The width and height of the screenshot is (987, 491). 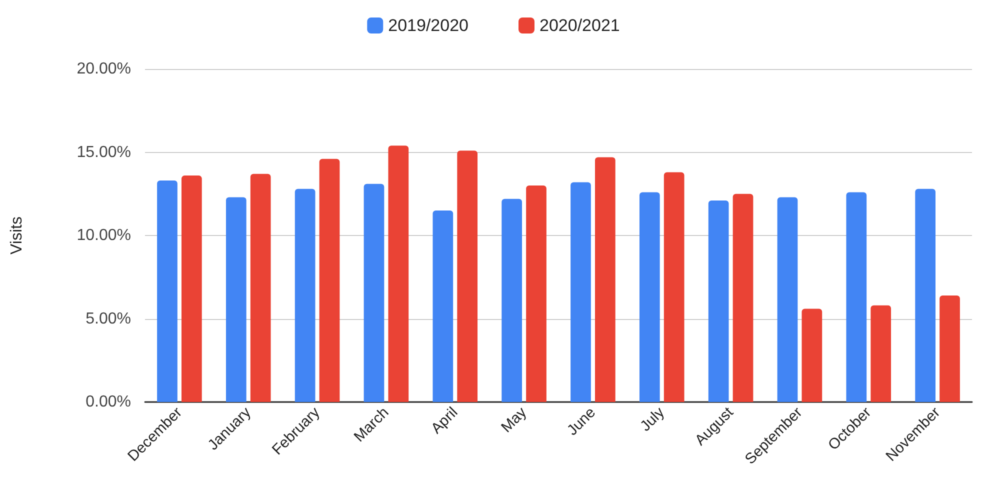 What do you see at coordinates (103, 152) in the screenshot?
I see `y-tick-label: 15.00%` at bounding box center [103, 152].